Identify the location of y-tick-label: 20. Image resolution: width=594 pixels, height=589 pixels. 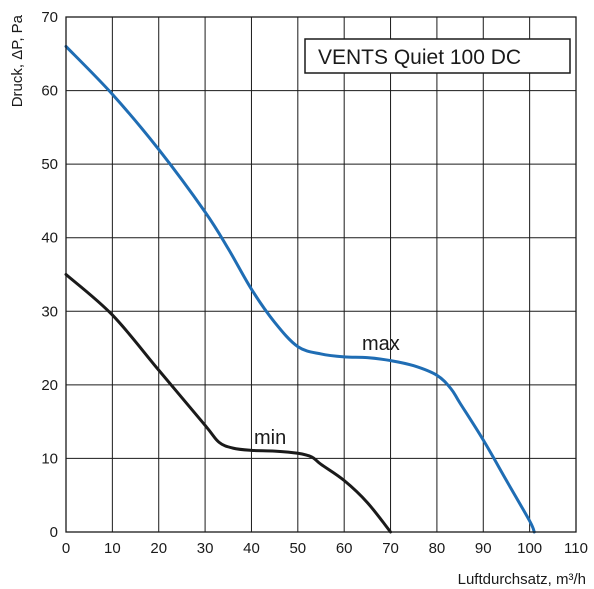
(49, 385).